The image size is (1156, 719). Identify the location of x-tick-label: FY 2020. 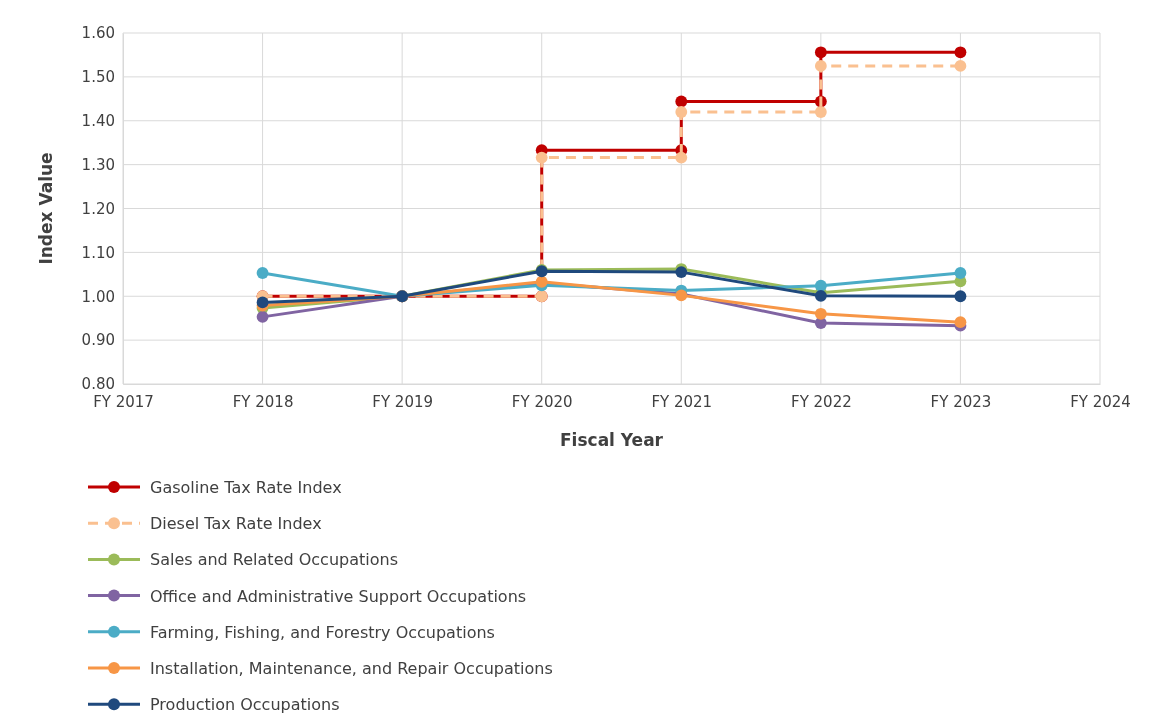
(542, 401).